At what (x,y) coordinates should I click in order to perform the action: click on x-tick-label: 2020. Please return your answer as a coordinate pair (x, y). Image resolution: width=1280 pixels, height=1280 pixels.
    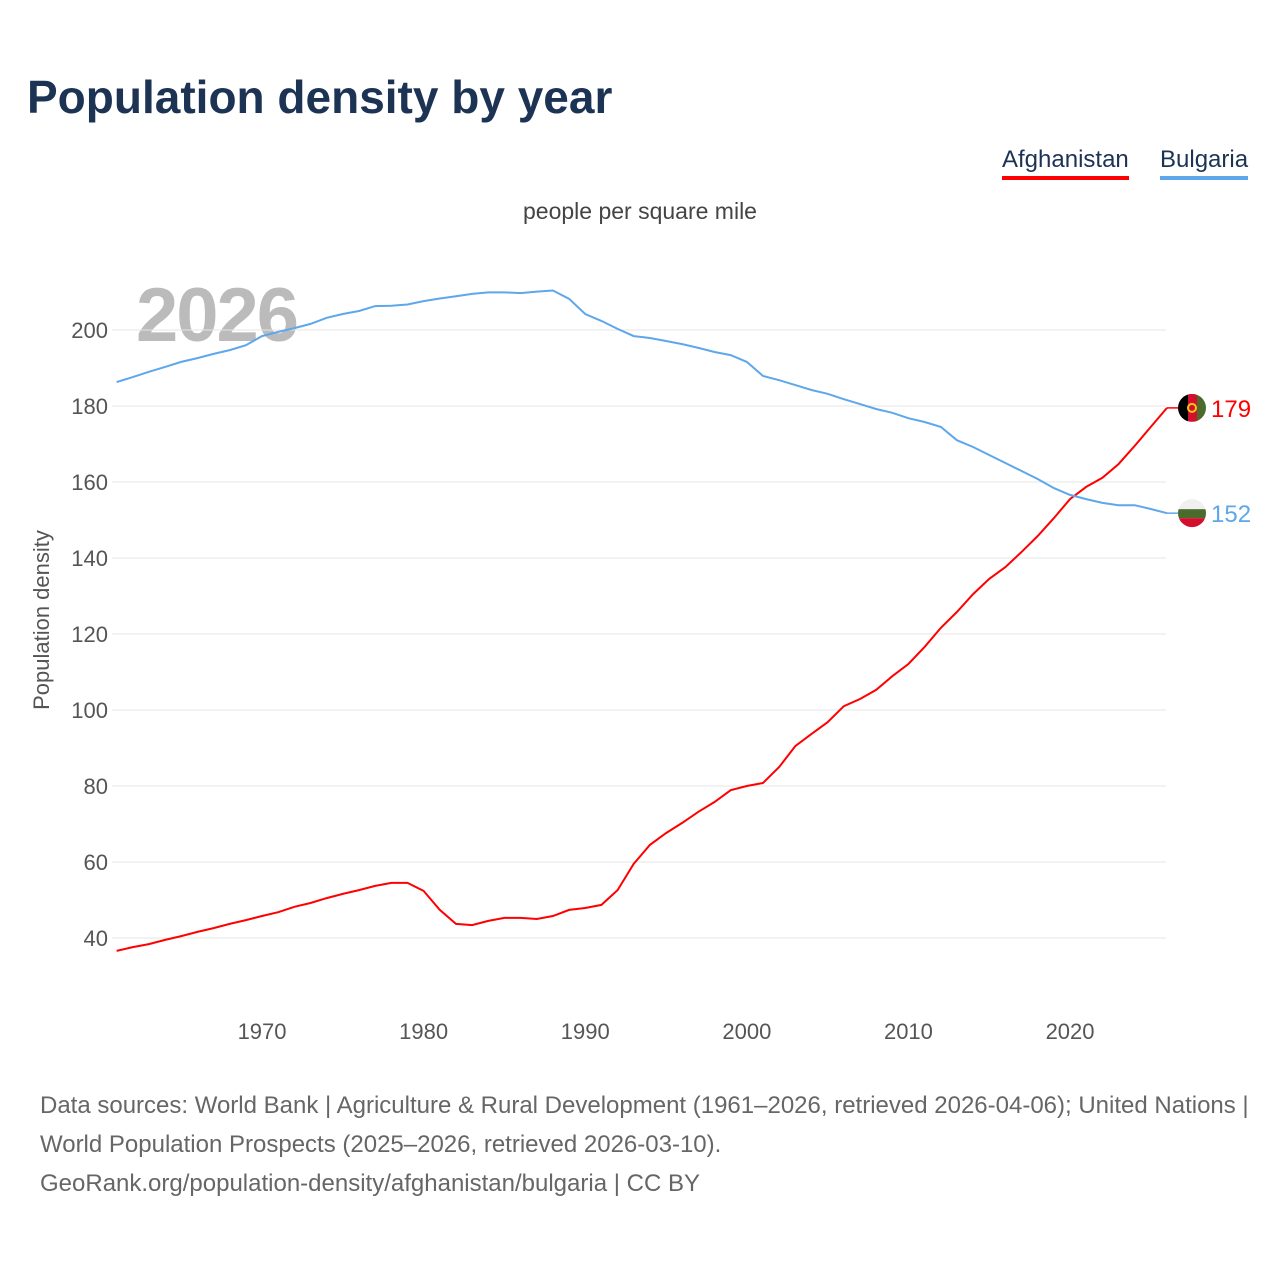
    Looking at the image, I should click on (1070, 1031).